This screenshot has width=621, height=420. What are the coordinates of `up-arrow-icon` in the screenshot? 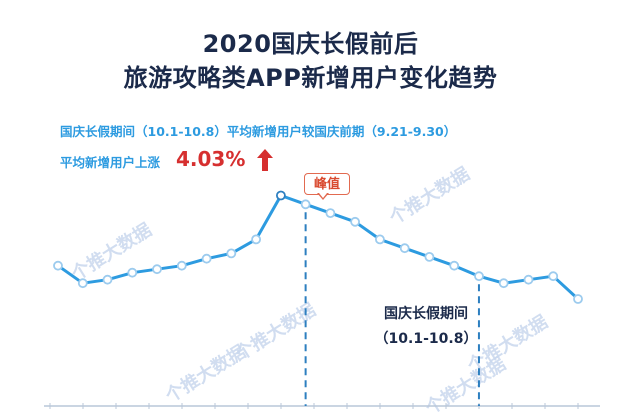 It's located at (265, 160).